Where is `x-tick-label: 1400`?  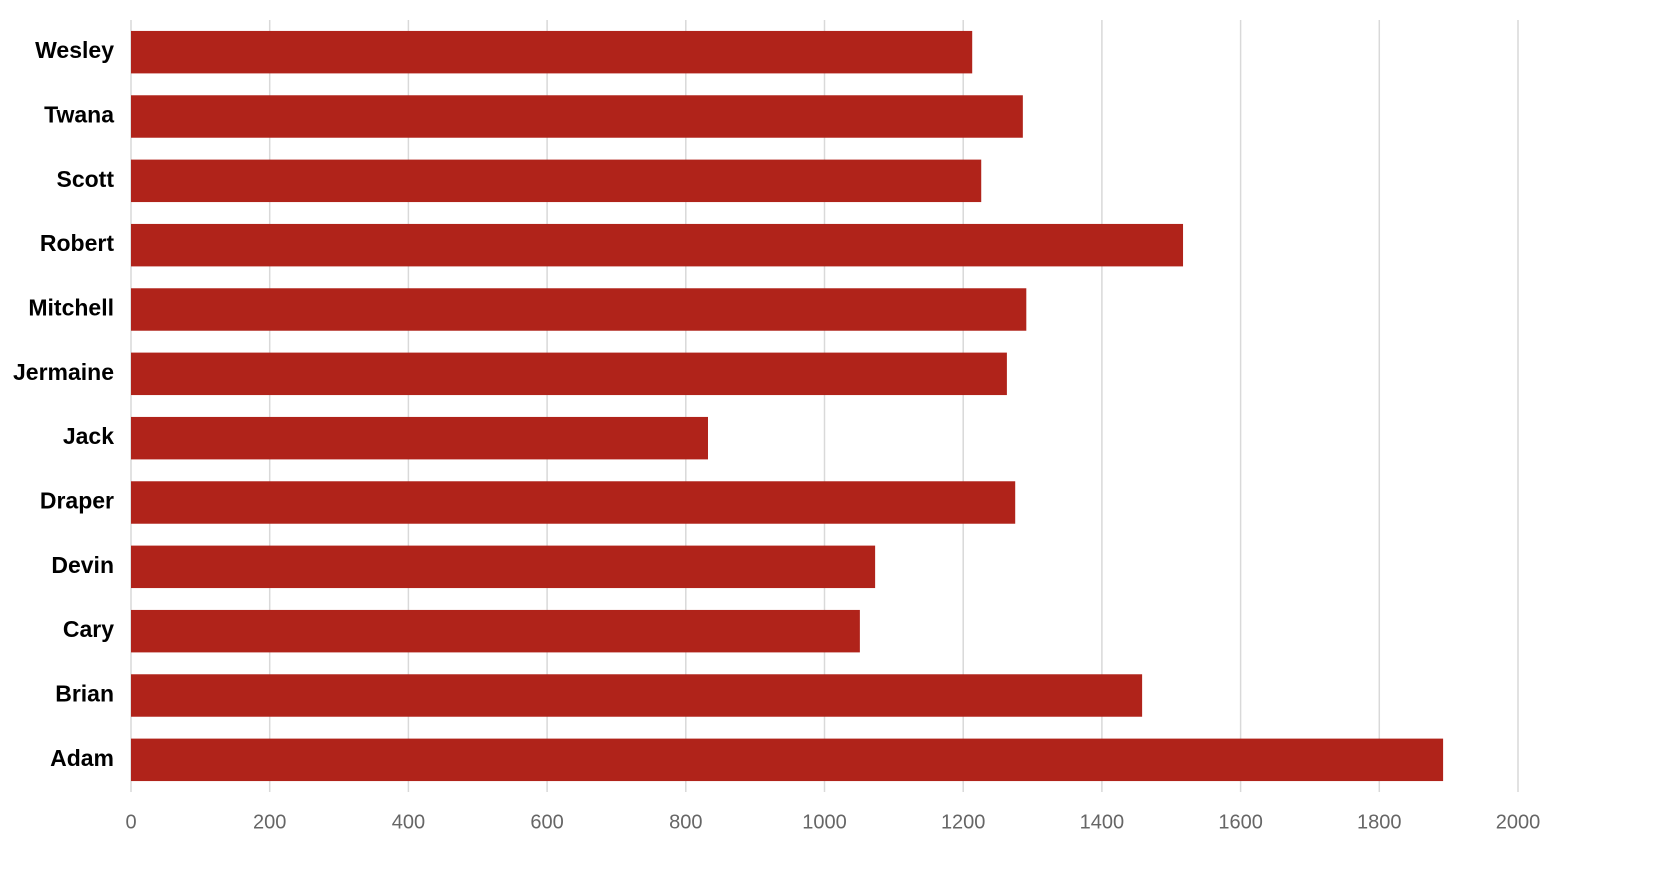 x-tick-label: 1400 is located at coordinates (1102, 822).